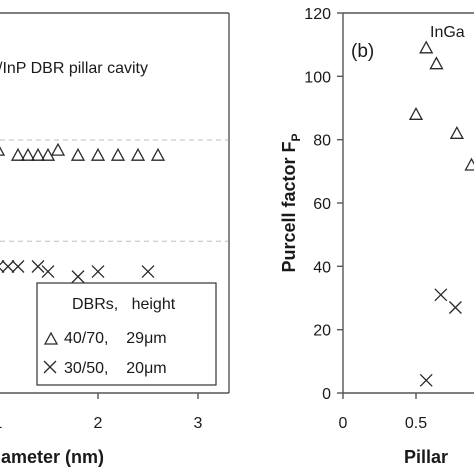 This screenshot has width=474, height=474. I want to click on left-x-tick-label: 2, so click(98, 423).